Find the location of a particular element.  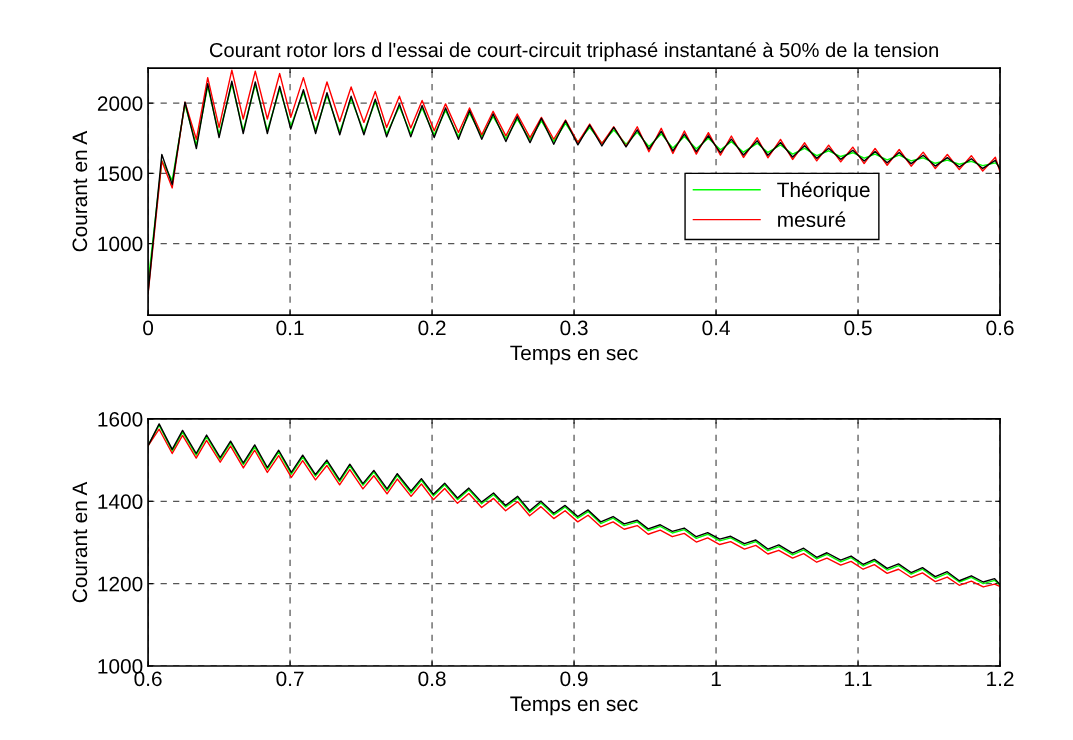

y-tick-label: 1400 is located at coordinates (120, 502).